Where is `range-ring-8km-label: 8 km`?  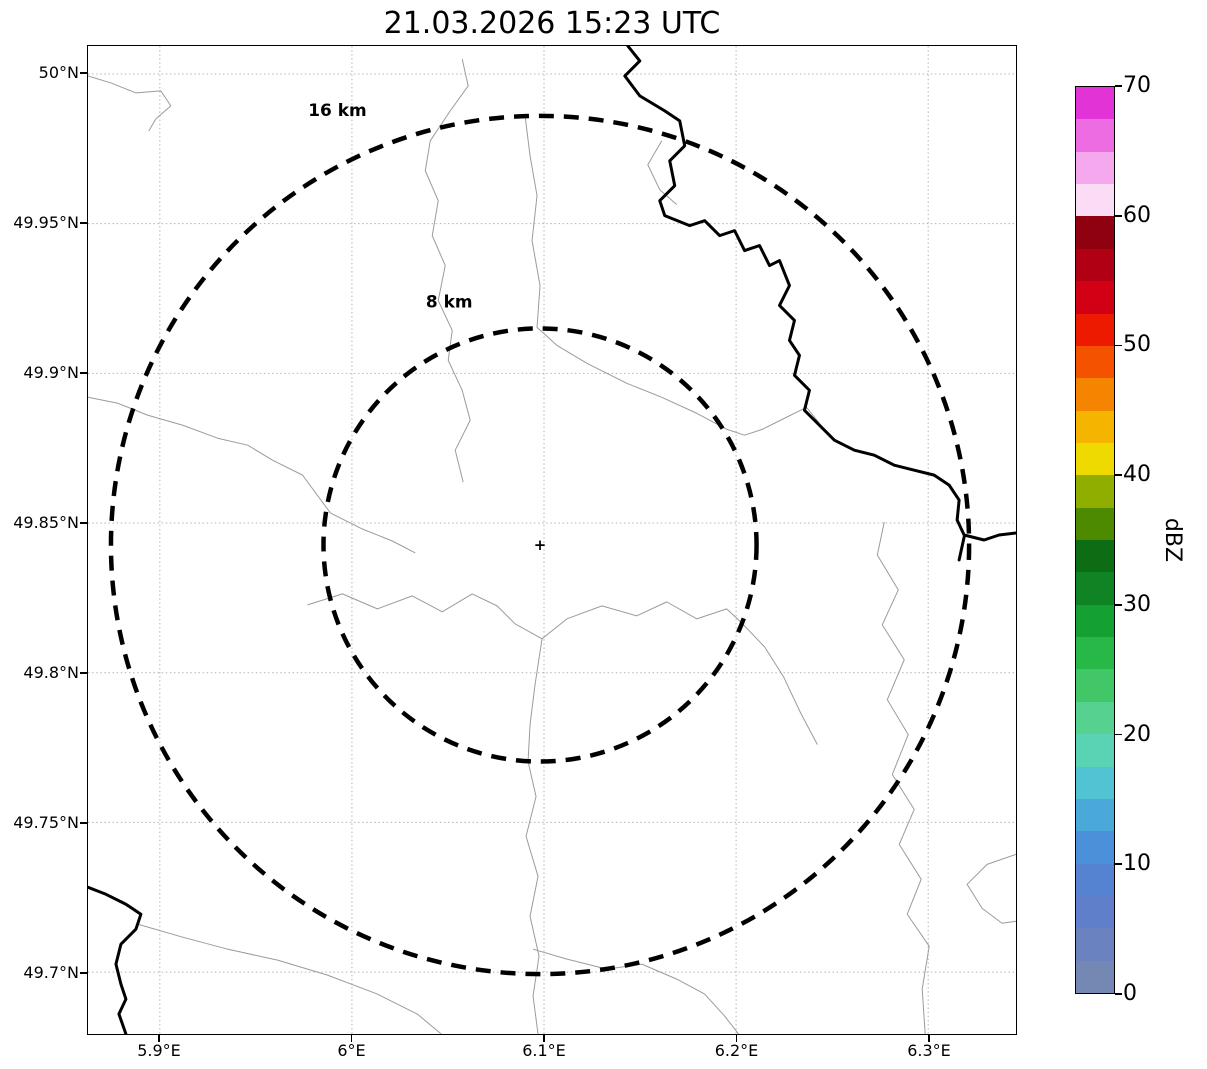
range-ring-8km-label: 8 km is located at coordinates (449, 301).